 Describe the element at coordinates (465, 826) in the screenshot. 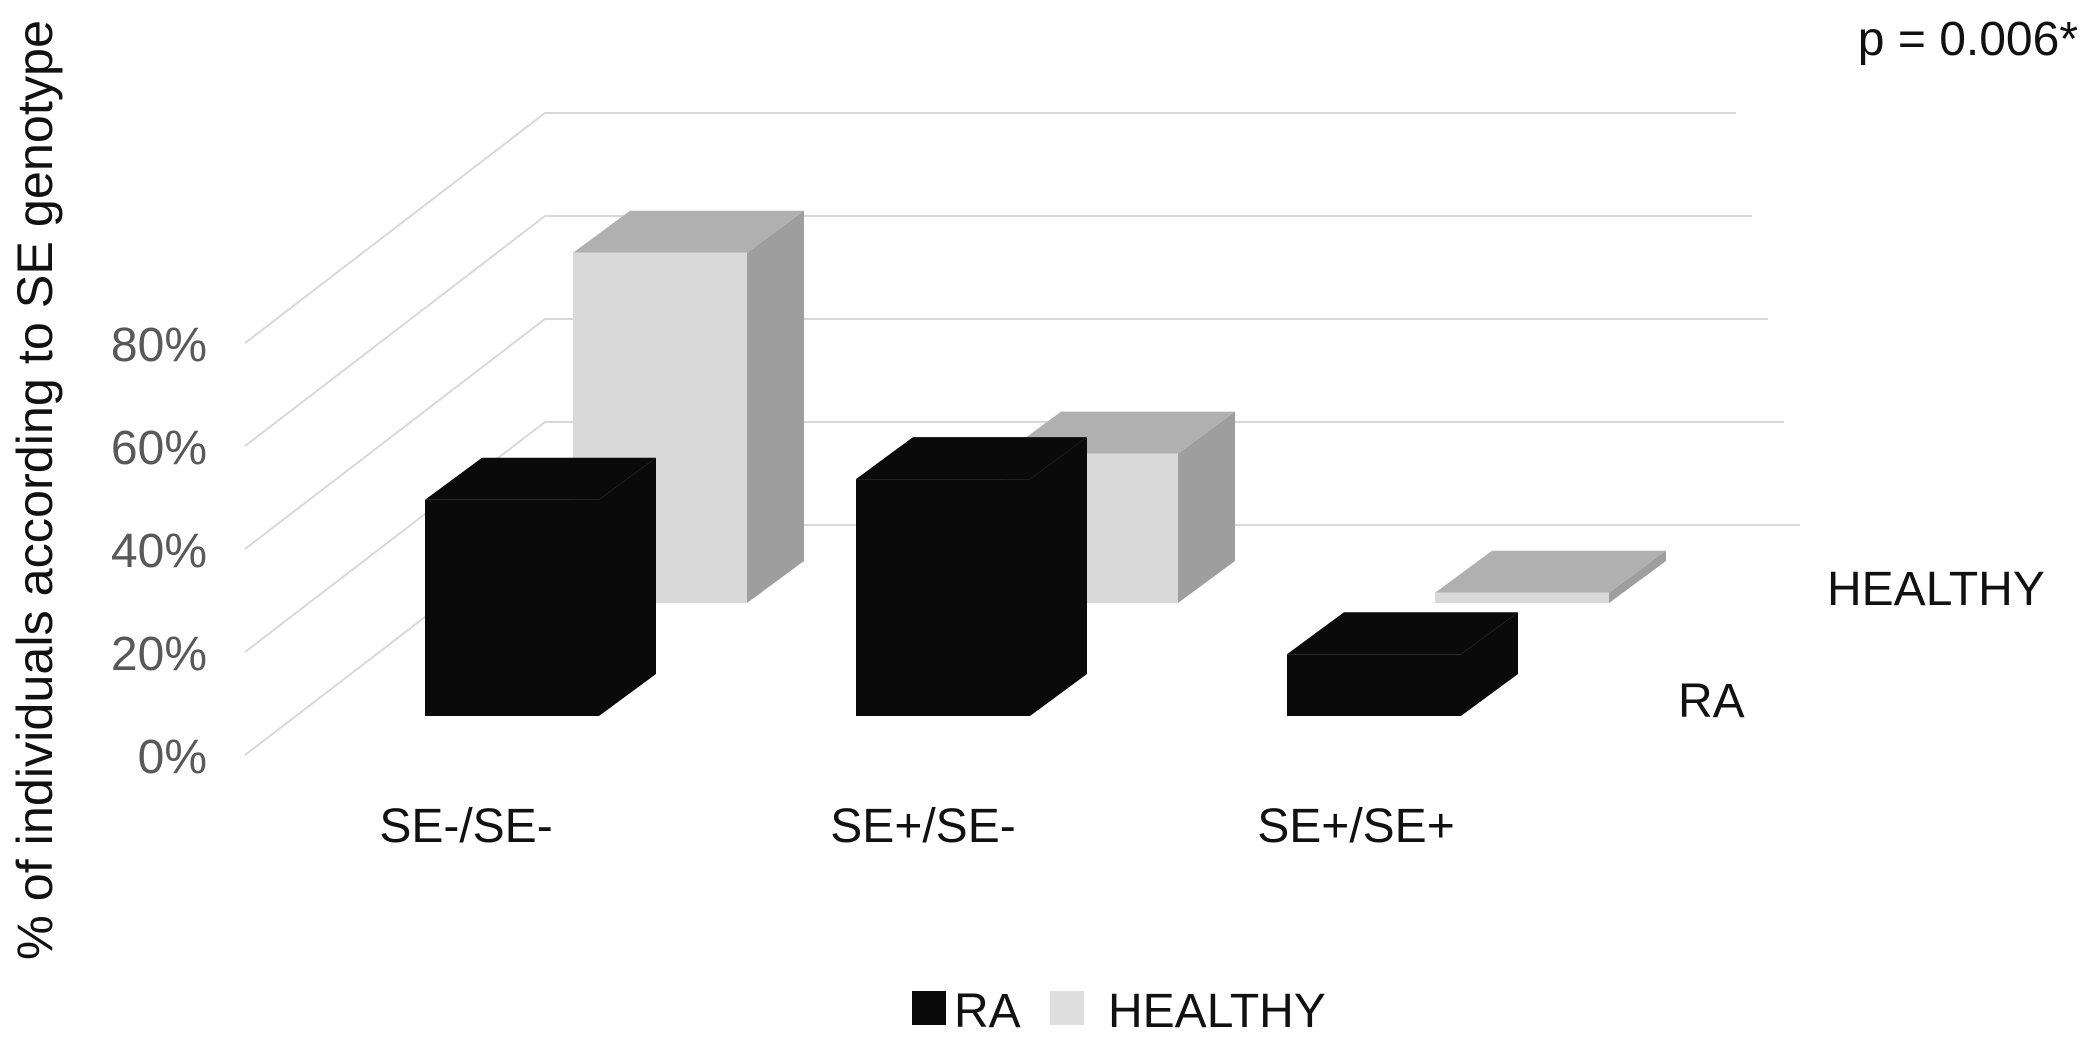

I see `category-label-se-neg-neg: SE-/SE-` at that location.